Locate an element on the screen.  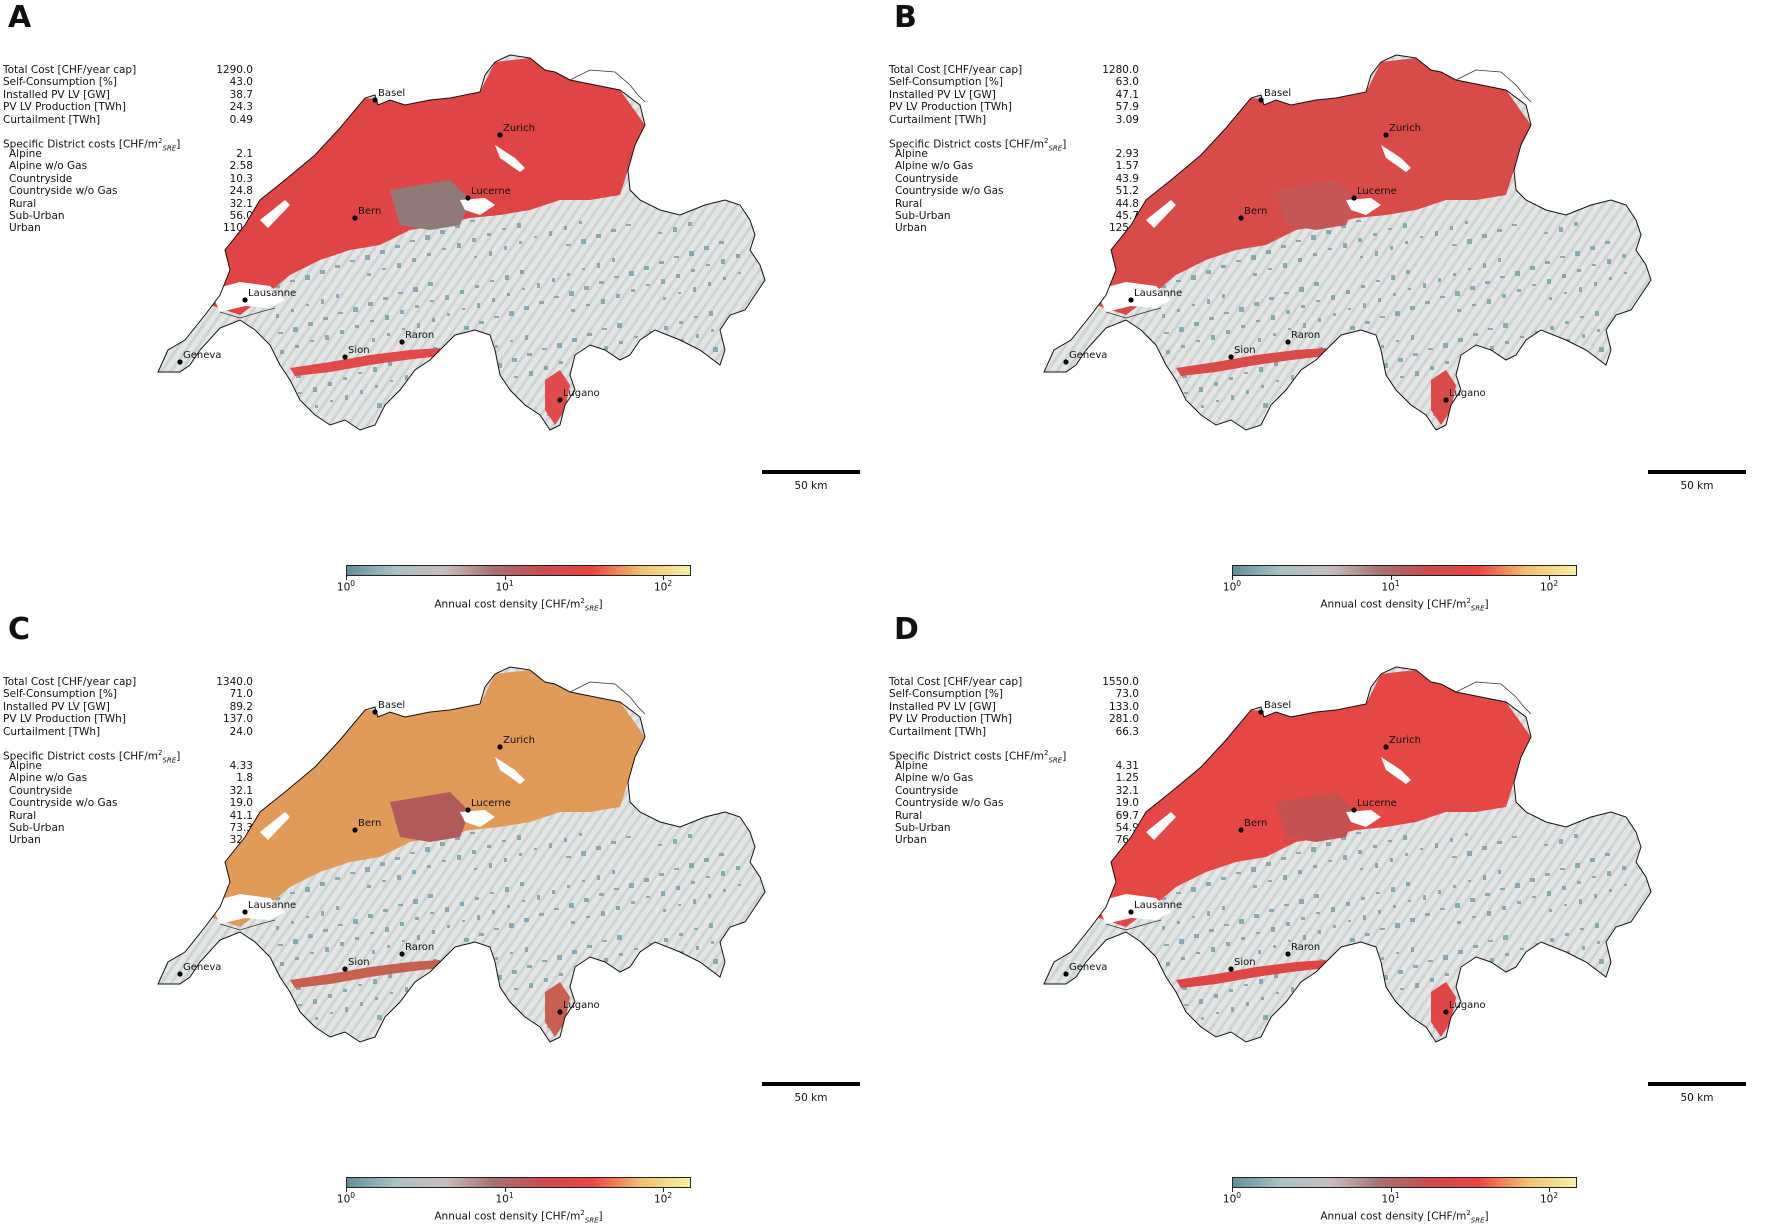
stat-value: 1550.0 is located at coordinates (1120, 682).